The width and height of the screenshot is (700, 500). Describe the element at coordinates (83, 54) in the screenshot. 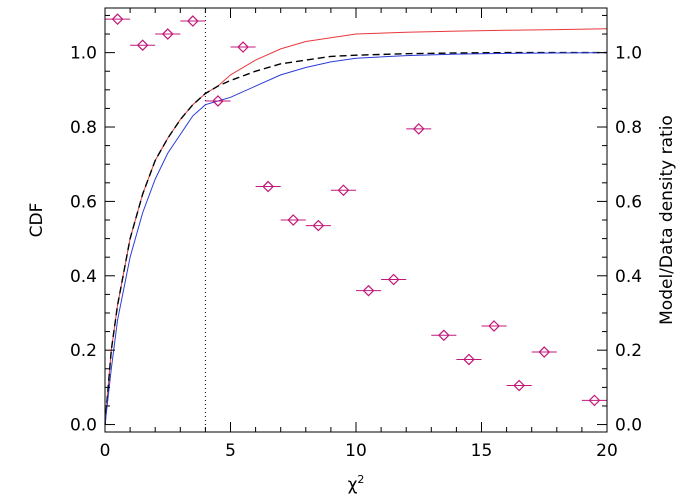

I see `y-left-tick-label: 1.0` at that location.